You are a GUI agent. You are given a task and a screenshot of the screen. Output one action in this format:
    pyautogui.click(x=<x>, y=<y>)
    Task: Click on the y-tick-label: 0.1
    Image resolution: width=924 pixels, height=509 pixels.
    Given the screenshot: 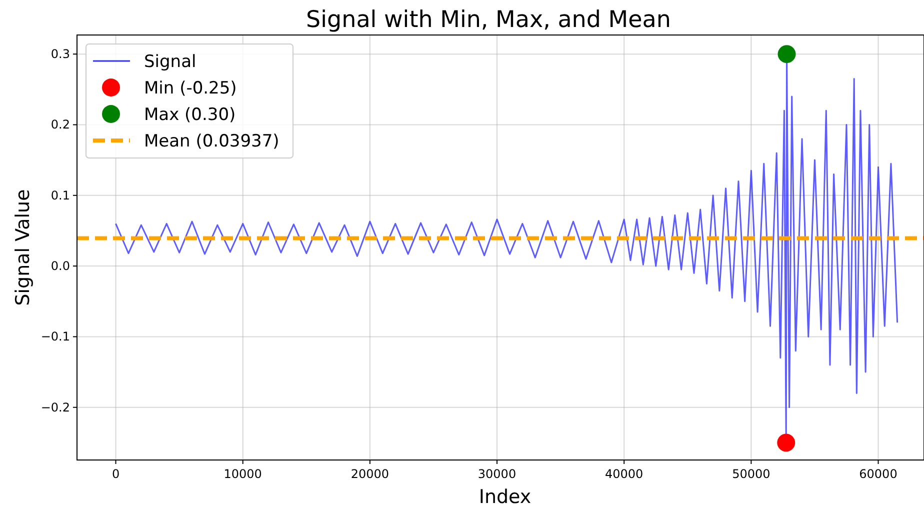 What is the action you would take?
    pyautogui.click(x=60, y=195)
    